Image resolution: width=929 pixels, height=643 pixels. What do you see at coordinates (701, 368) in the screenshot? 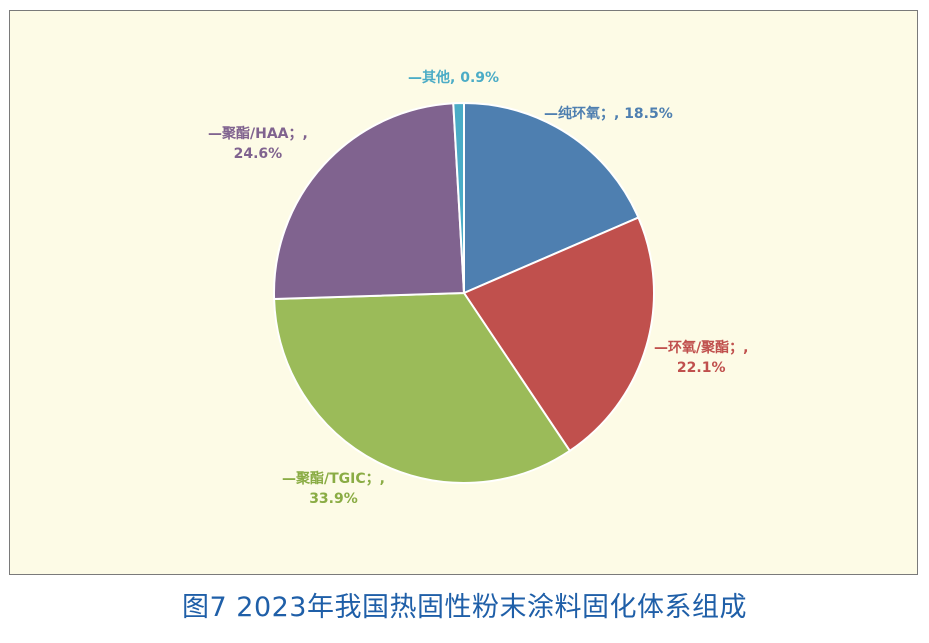
I see `slice-label-value: 22.1%` at bounding box center [701, 368].